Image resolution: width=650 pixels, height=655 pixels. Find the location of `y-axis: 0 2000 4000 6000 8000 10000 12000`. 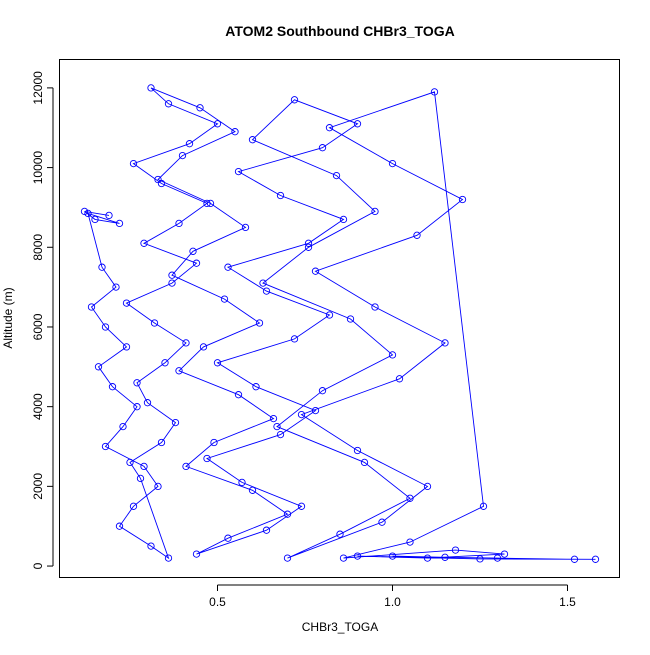

y-axis: 0 2000 4000 6000 8000 10000 12000 is located at coordinates (42, 320).